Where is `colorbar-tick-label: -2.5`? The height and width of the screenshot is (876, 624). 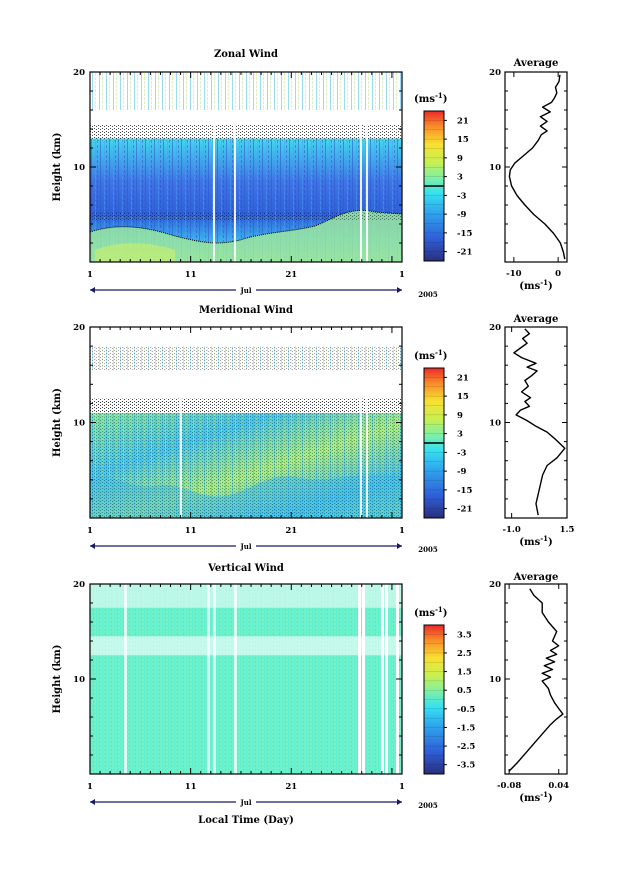 colorbar-tick-label: -2.5 is located at coordinates (466, 747).